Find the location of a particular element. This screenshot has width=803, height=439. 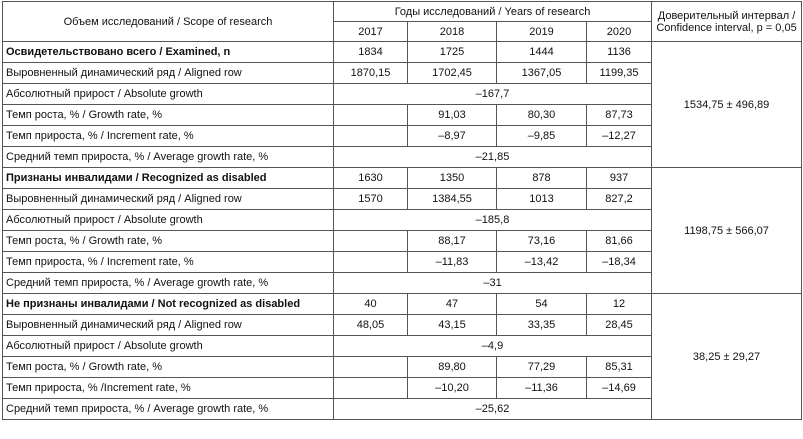

year-2020: 2020 is located at coordinates (619, 31).